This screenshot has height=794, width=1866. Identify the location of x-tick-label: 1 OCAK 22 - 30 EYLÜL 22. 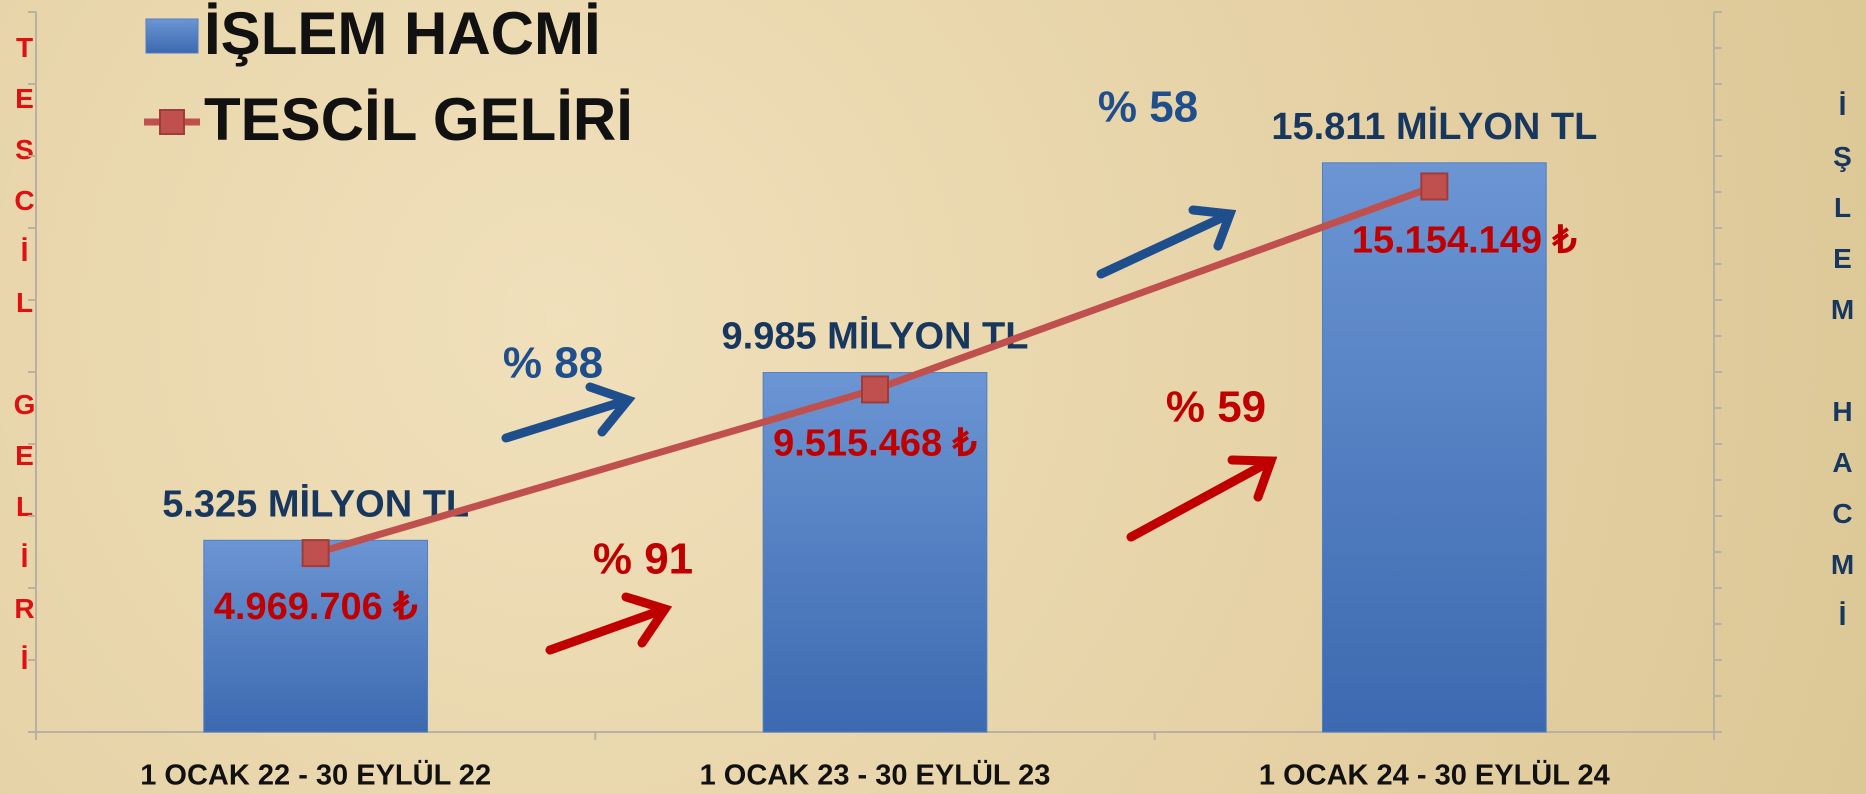
(315, 775).